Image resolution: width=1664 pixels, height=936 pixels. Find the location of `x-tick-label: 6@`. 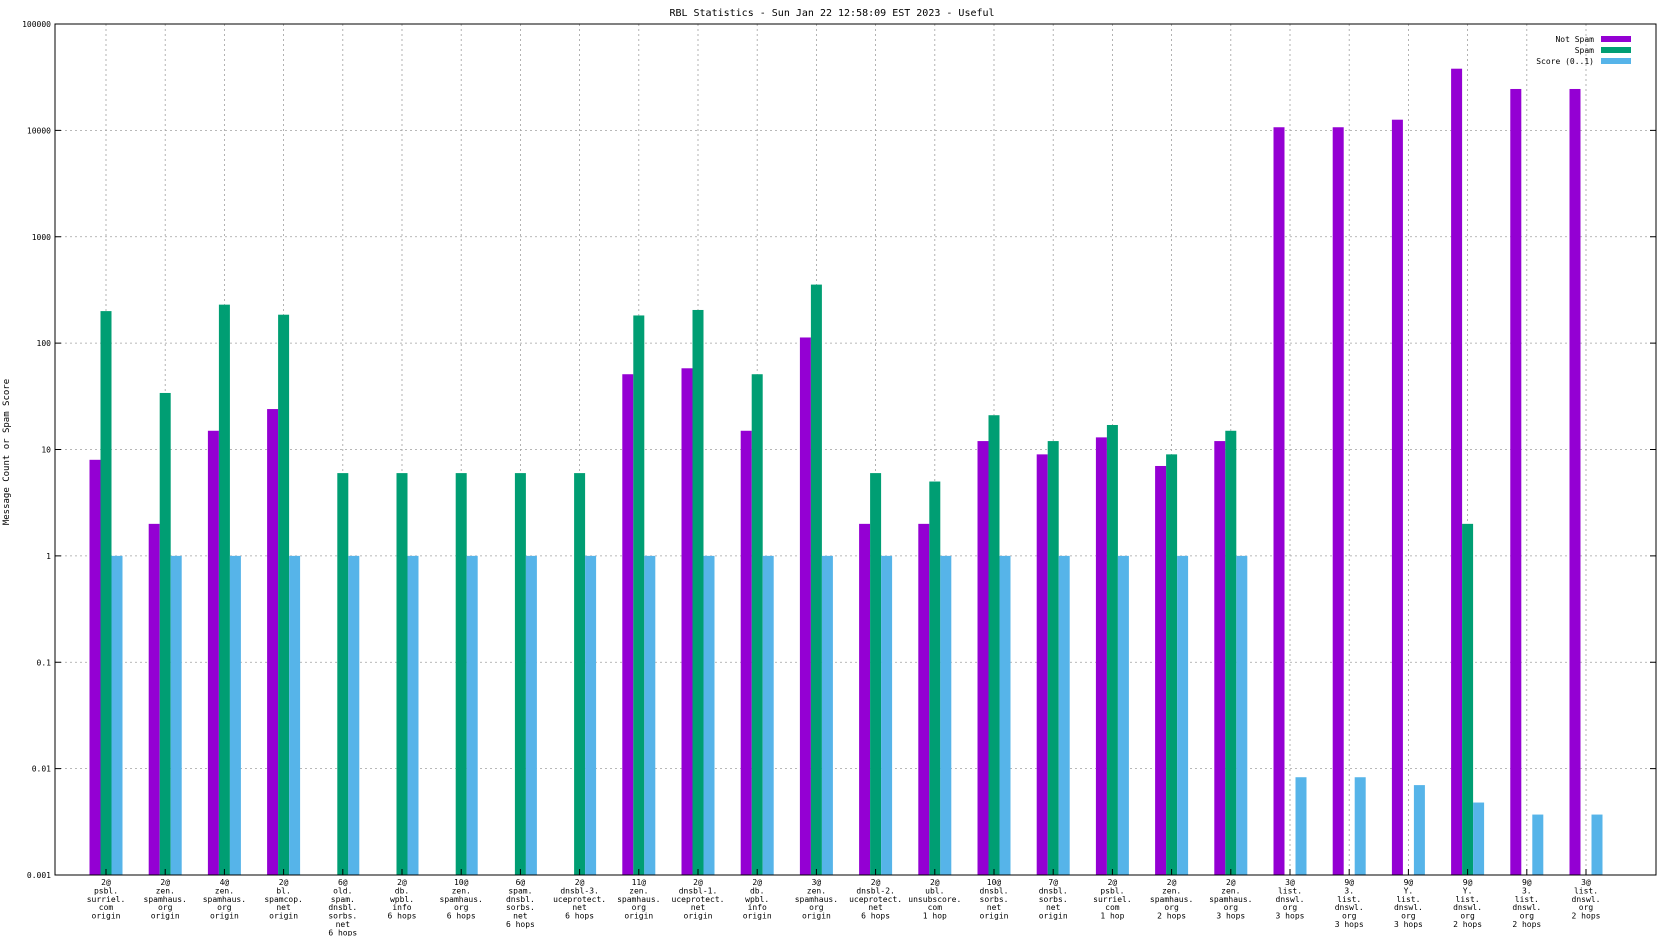

x-tick-label: 6@ is located at coordinates (521, 882).